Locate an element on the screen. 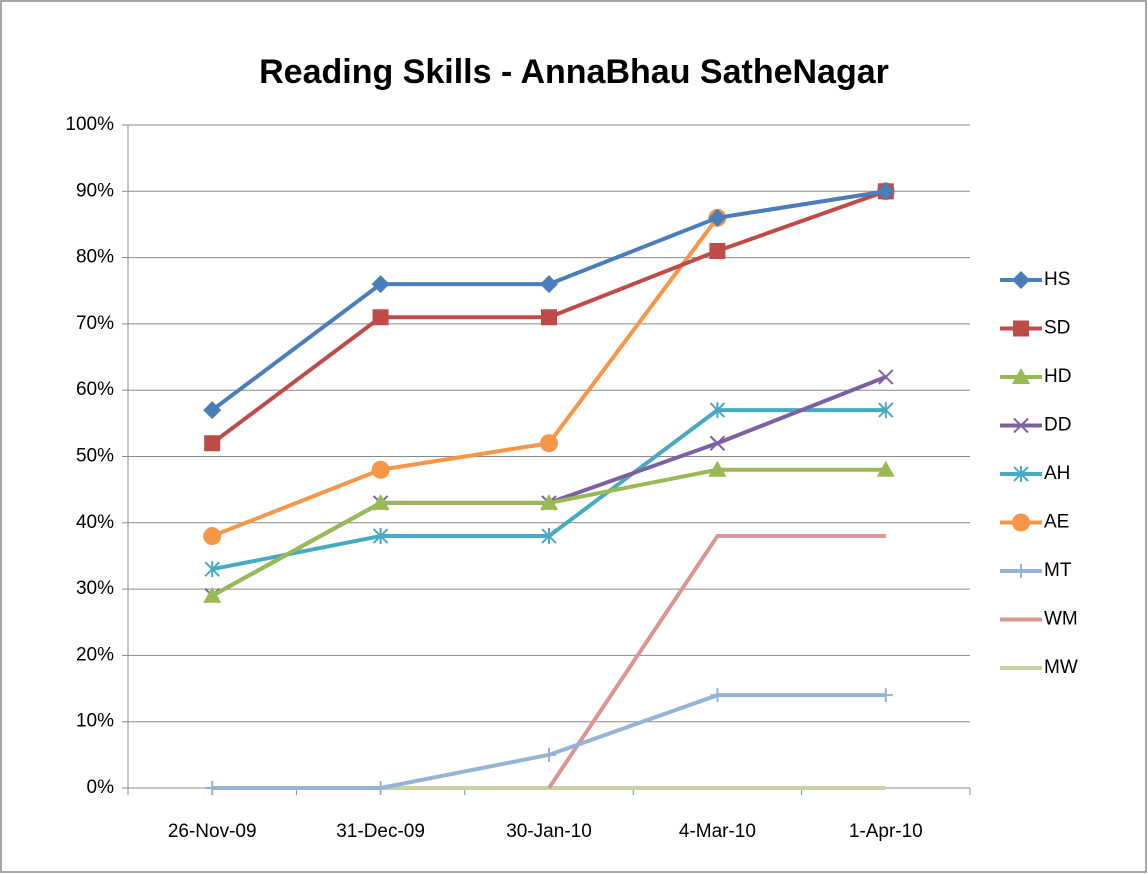 The width and height of the screenshot is (1148, 874). y-tick-label: 40% is located at coordinates (95, 522).